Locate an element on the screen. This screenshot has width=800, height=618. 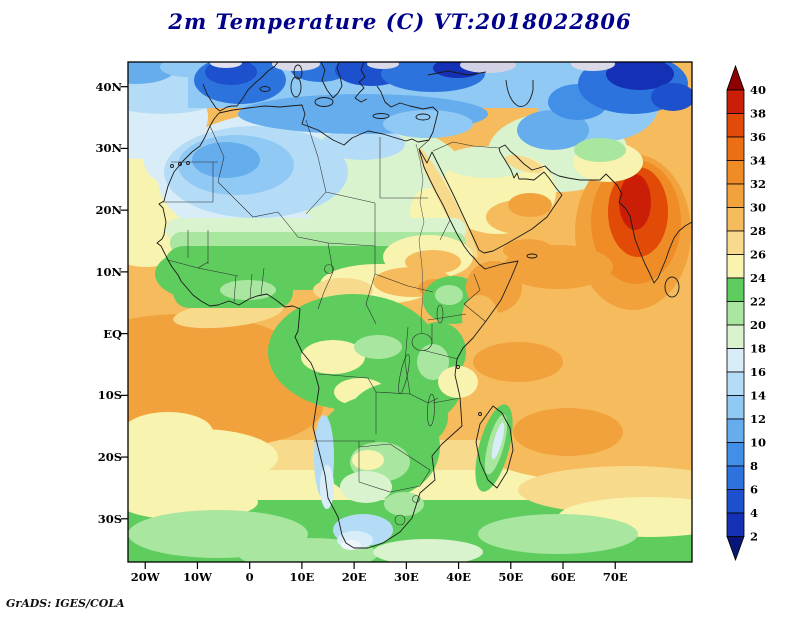
lon-tick-label-20E: 20E is located at coordinates (354, 577).